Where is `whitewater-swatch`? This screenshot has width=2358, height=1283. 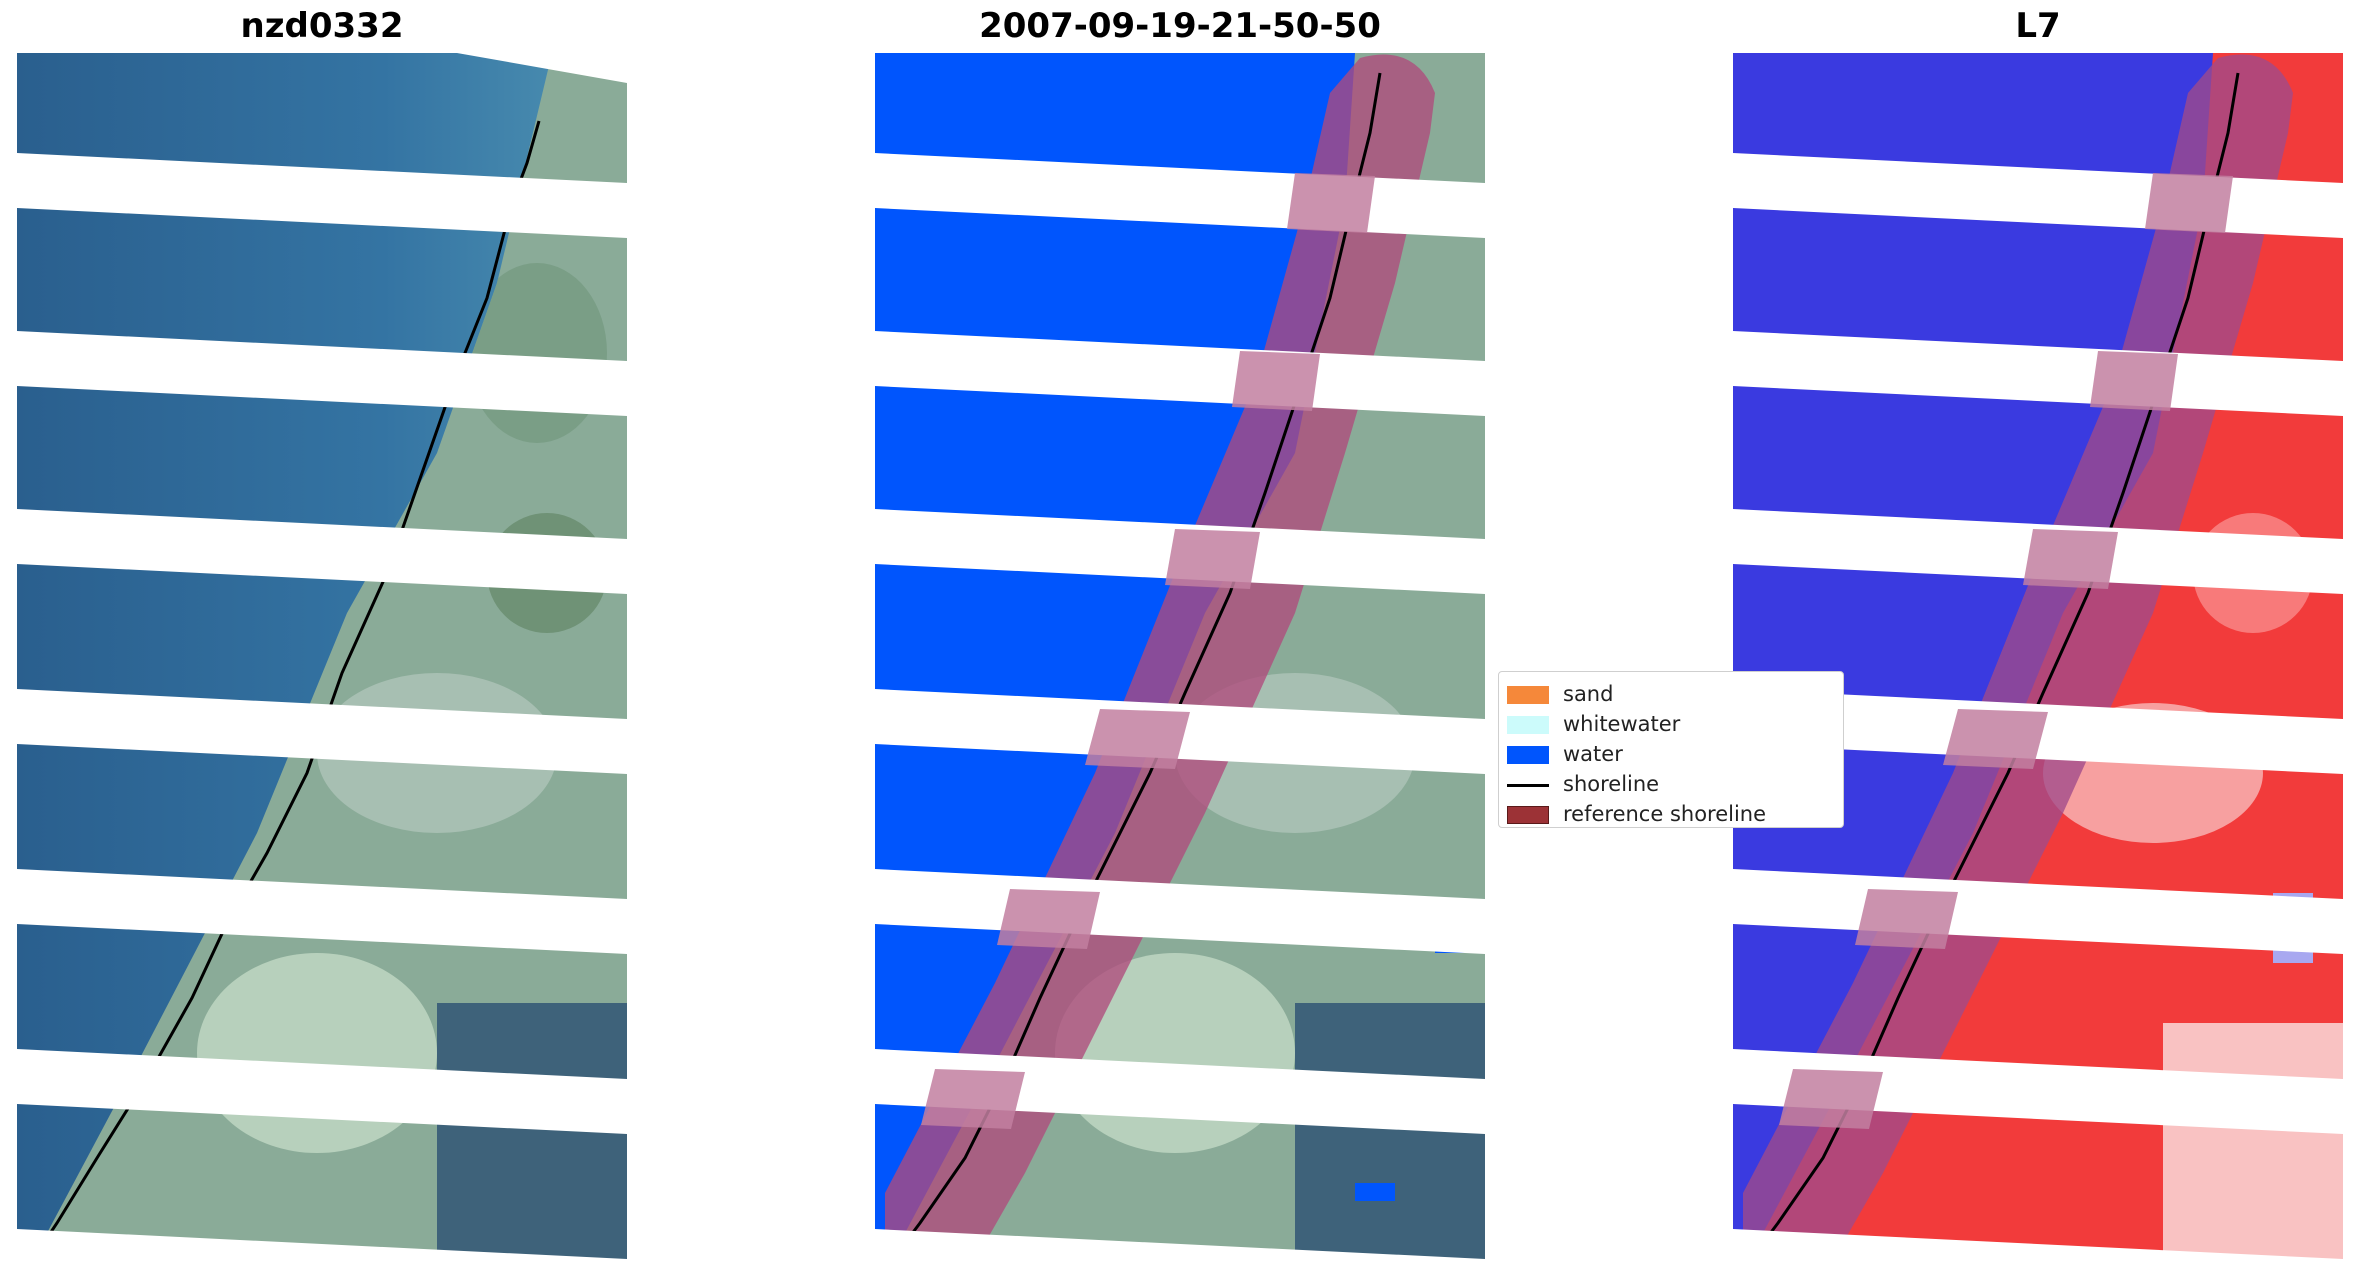 whitewater-swatch is located at coordinates (1528, 725).